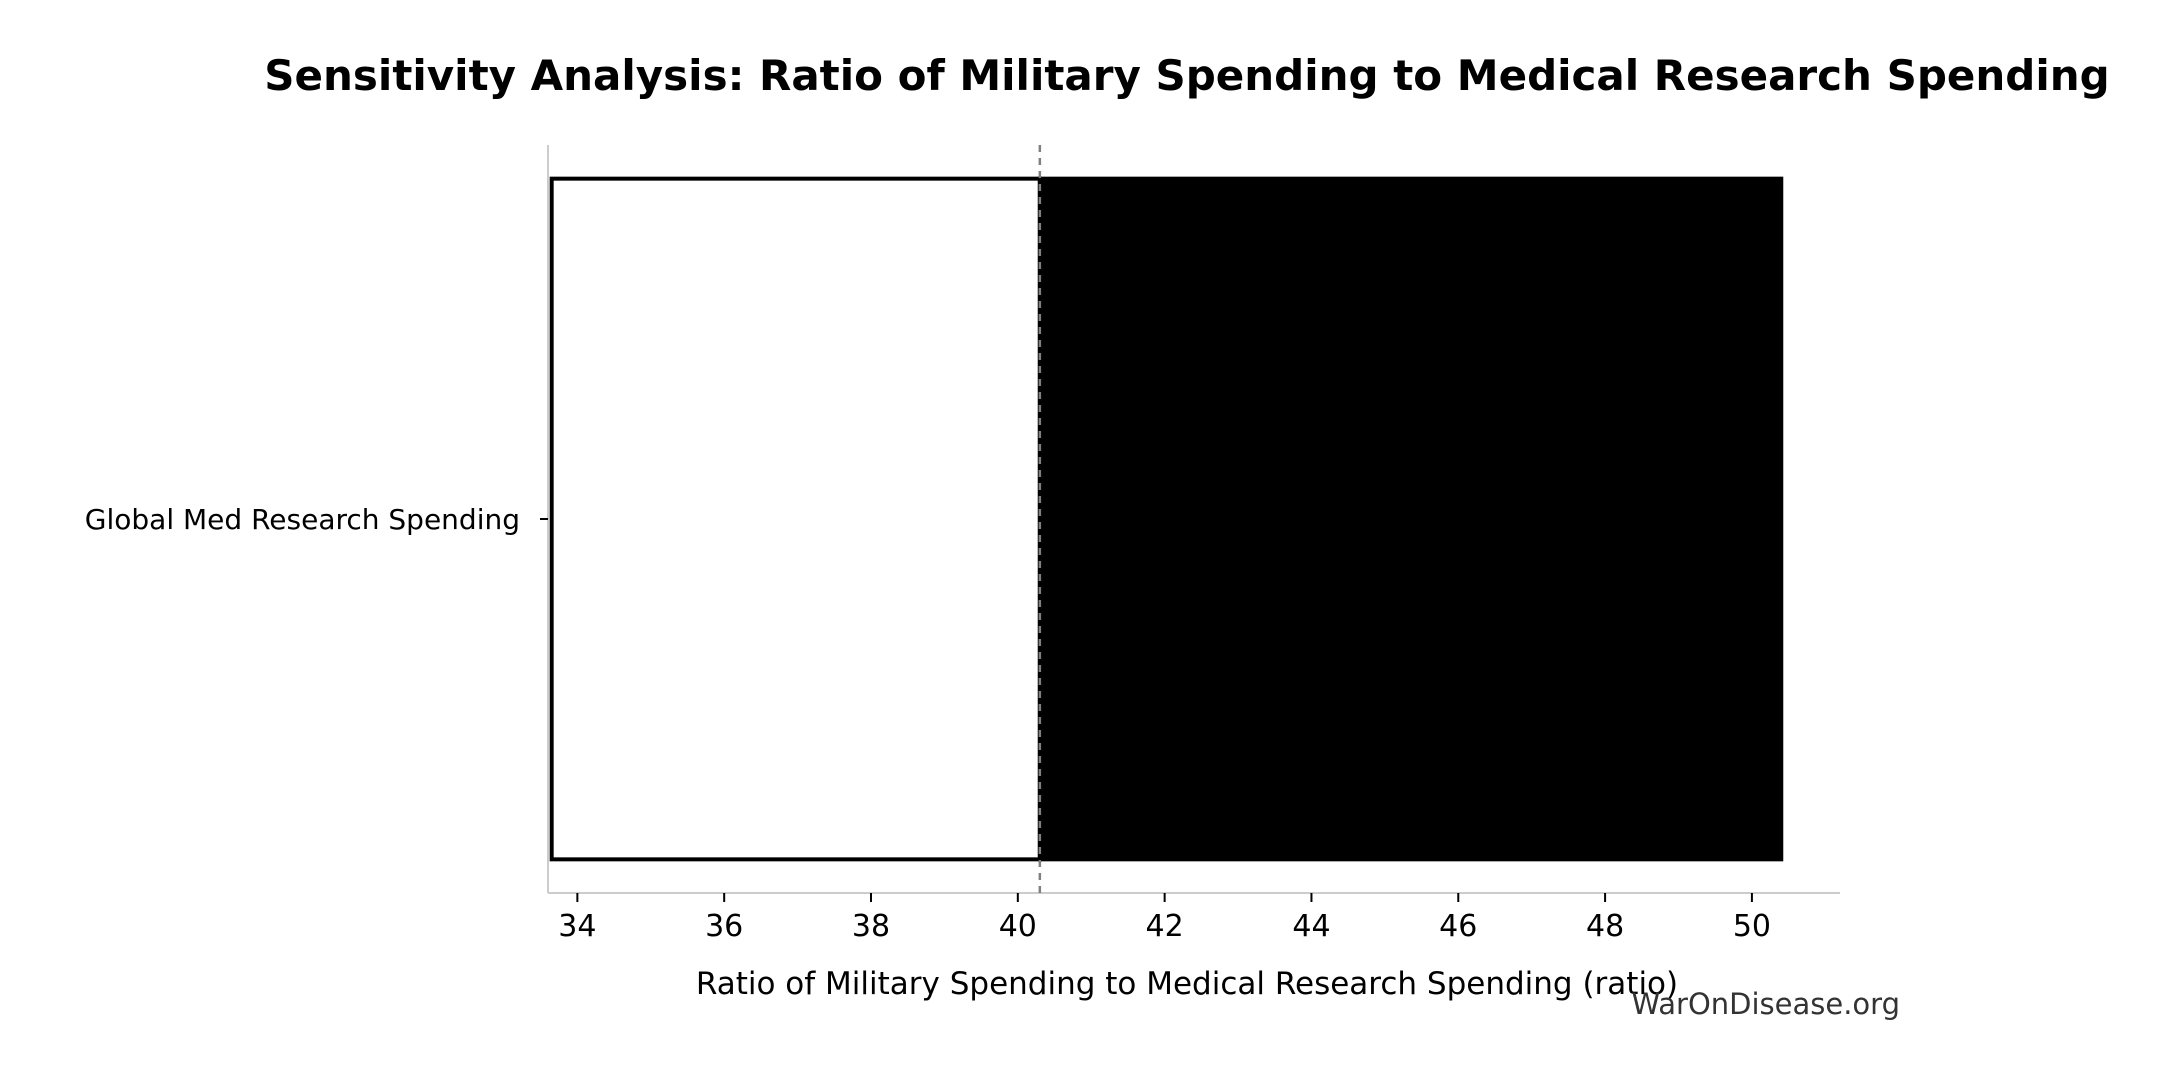  Describe the element at coordinates (795, 519) in the screenshot. I see `bar-low` at that location.